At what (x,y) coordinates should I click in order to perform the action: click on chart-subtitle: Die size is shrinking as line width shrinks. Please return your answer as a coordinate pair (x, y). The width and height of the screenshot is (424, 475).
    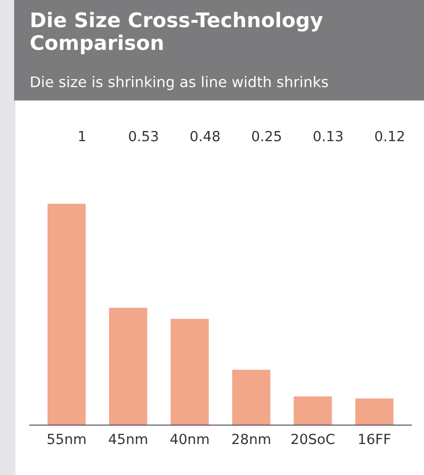
    Looking at the image, I should click on (179, 83).